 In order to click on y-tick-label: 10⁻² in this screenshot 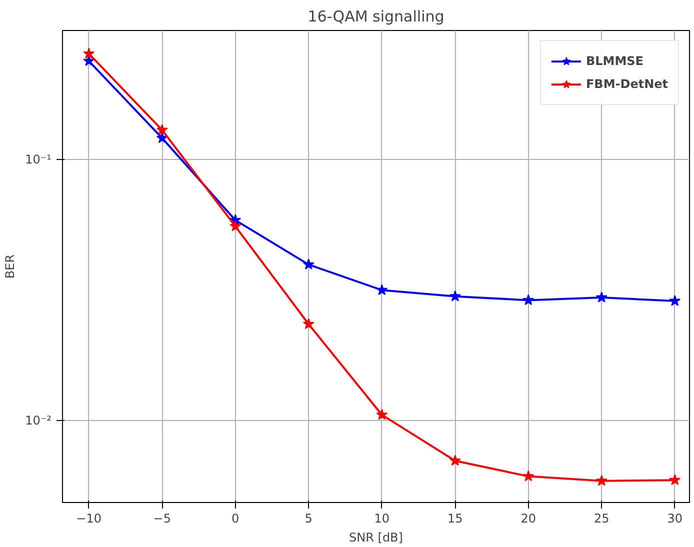, I will do `click(38, 420)`.